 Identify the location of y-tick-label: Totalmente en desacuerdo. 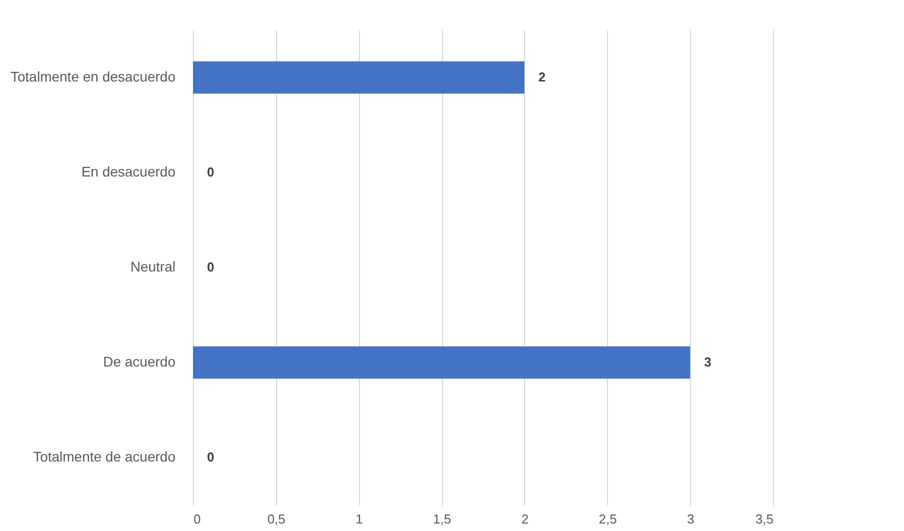
(93, 76).